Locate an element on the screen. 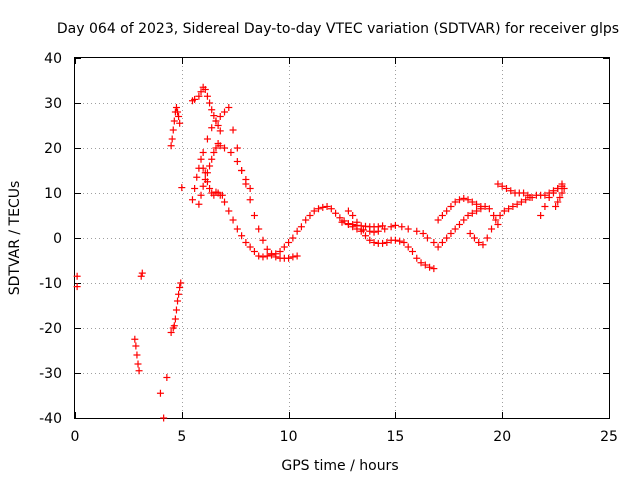 The image size is (640, 480). y-tick-label: 40 is located at coordinates (53, 59).